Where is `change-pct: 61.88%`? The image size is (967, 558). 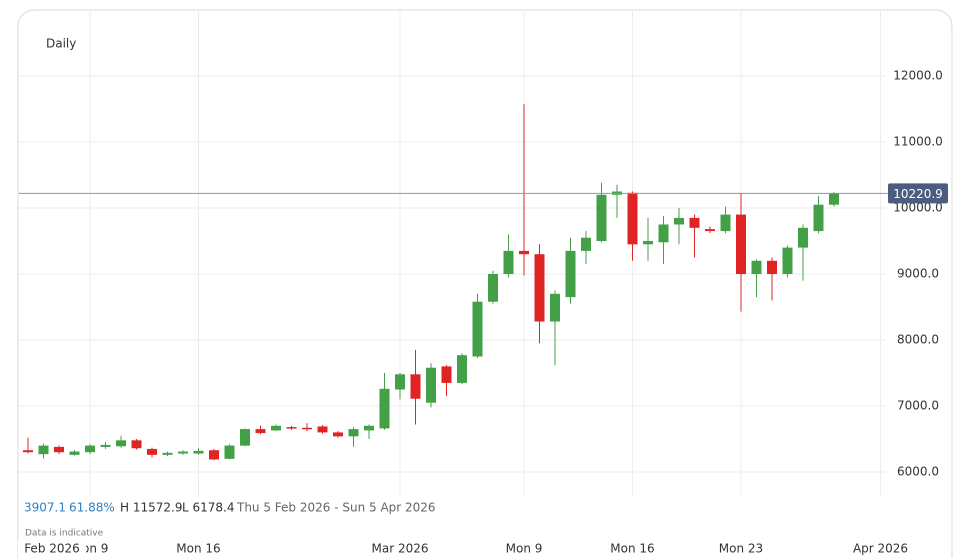
change-pct: 61.88% is located at coordinates (92, 508).